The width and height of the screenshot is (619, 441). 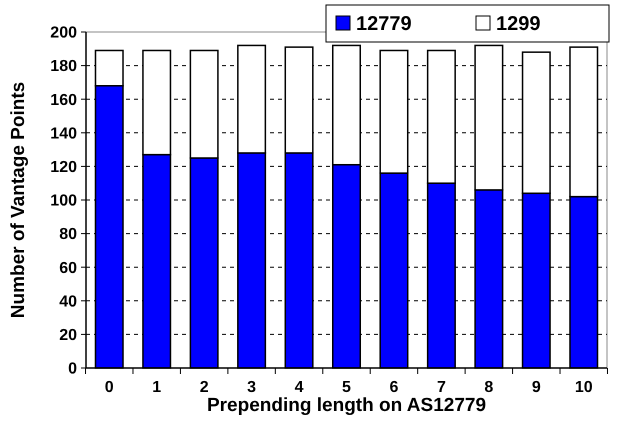 I want to click on y-axis-title: Number of Vantage Points, so click(x=18, y=200).